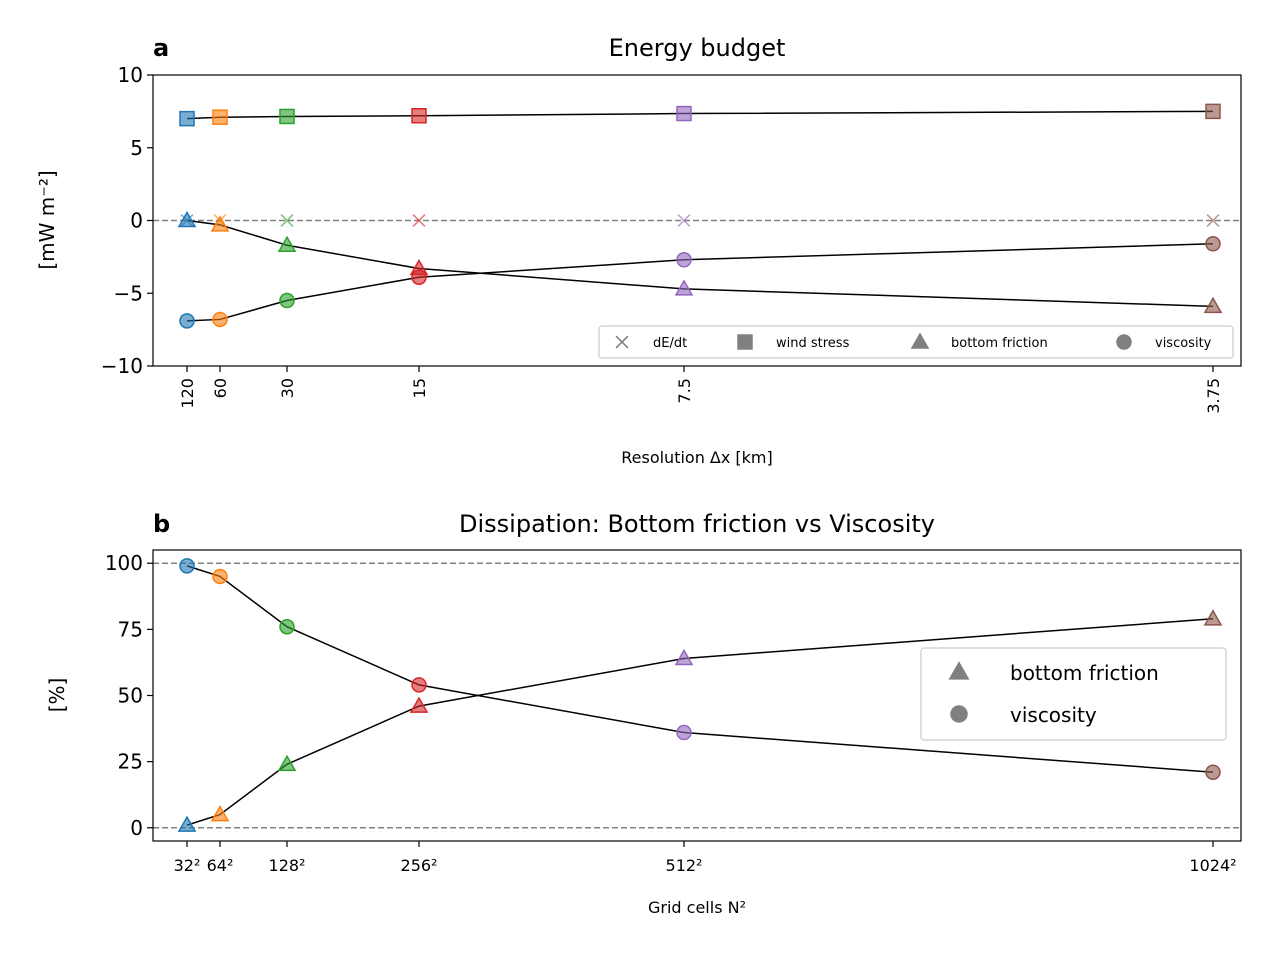 The width and height of the screenshot is (1280, 960). What do you see at coordinates (187, 865) in the screenshot?
I see `panel-b-xtick-label: 32²` at bounding box center [187, 865].